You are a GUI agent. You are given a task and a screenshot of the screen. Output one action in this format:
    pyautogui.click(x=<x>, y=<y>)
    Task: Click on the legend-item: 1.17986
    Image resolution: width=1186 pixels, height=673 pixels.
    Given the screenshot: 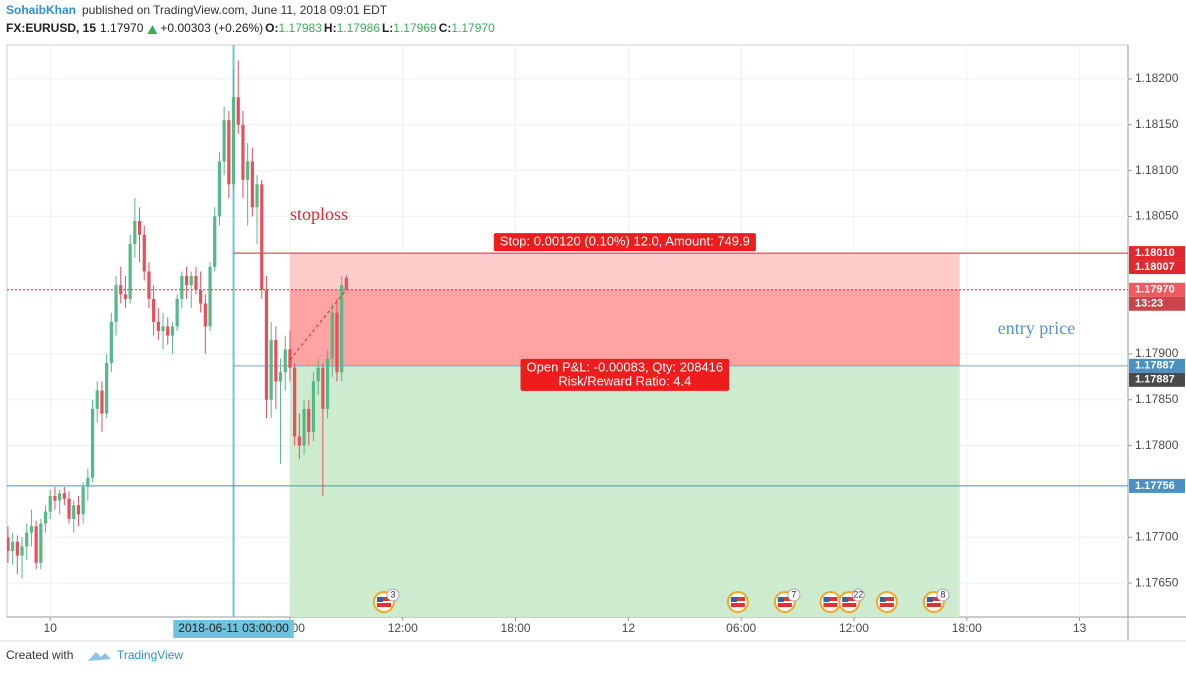 What is the action you would take?
    pyautogui.click(x=359, y=28)
    